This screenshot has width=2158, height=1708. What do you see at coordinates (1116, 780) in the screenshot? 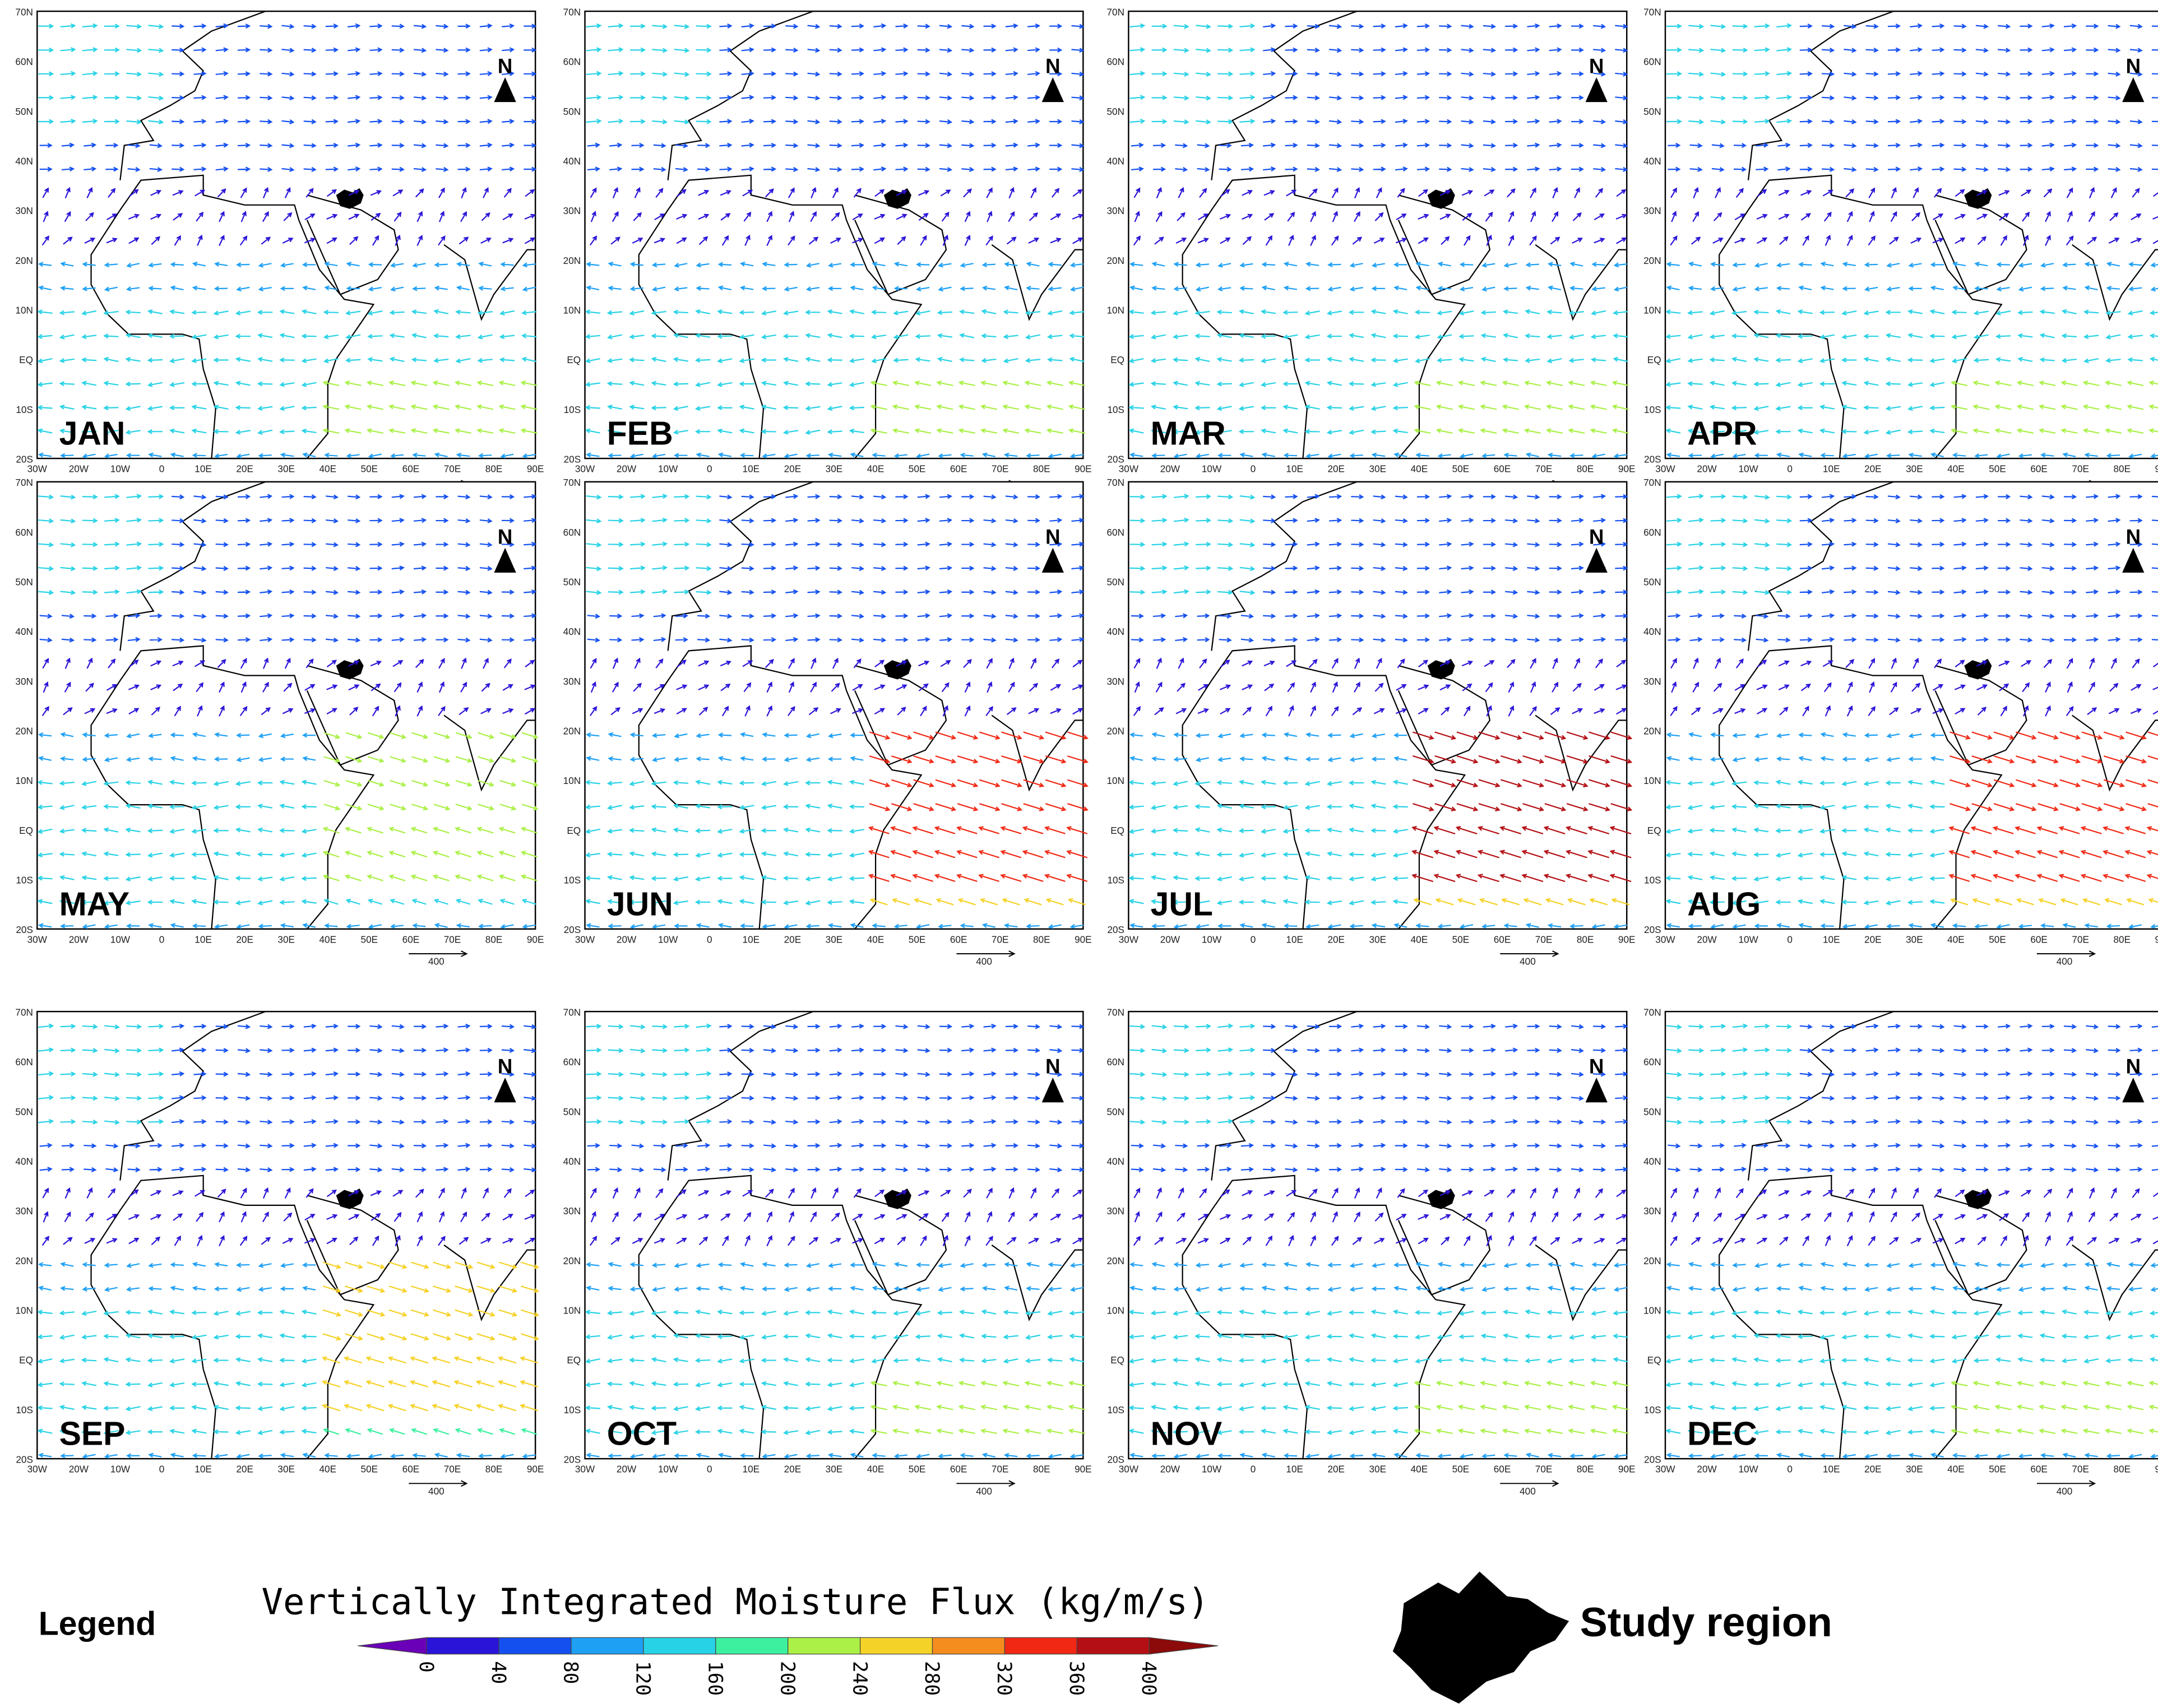
I see `y-axis-label: 10N` at bounding box center [1116, 780].